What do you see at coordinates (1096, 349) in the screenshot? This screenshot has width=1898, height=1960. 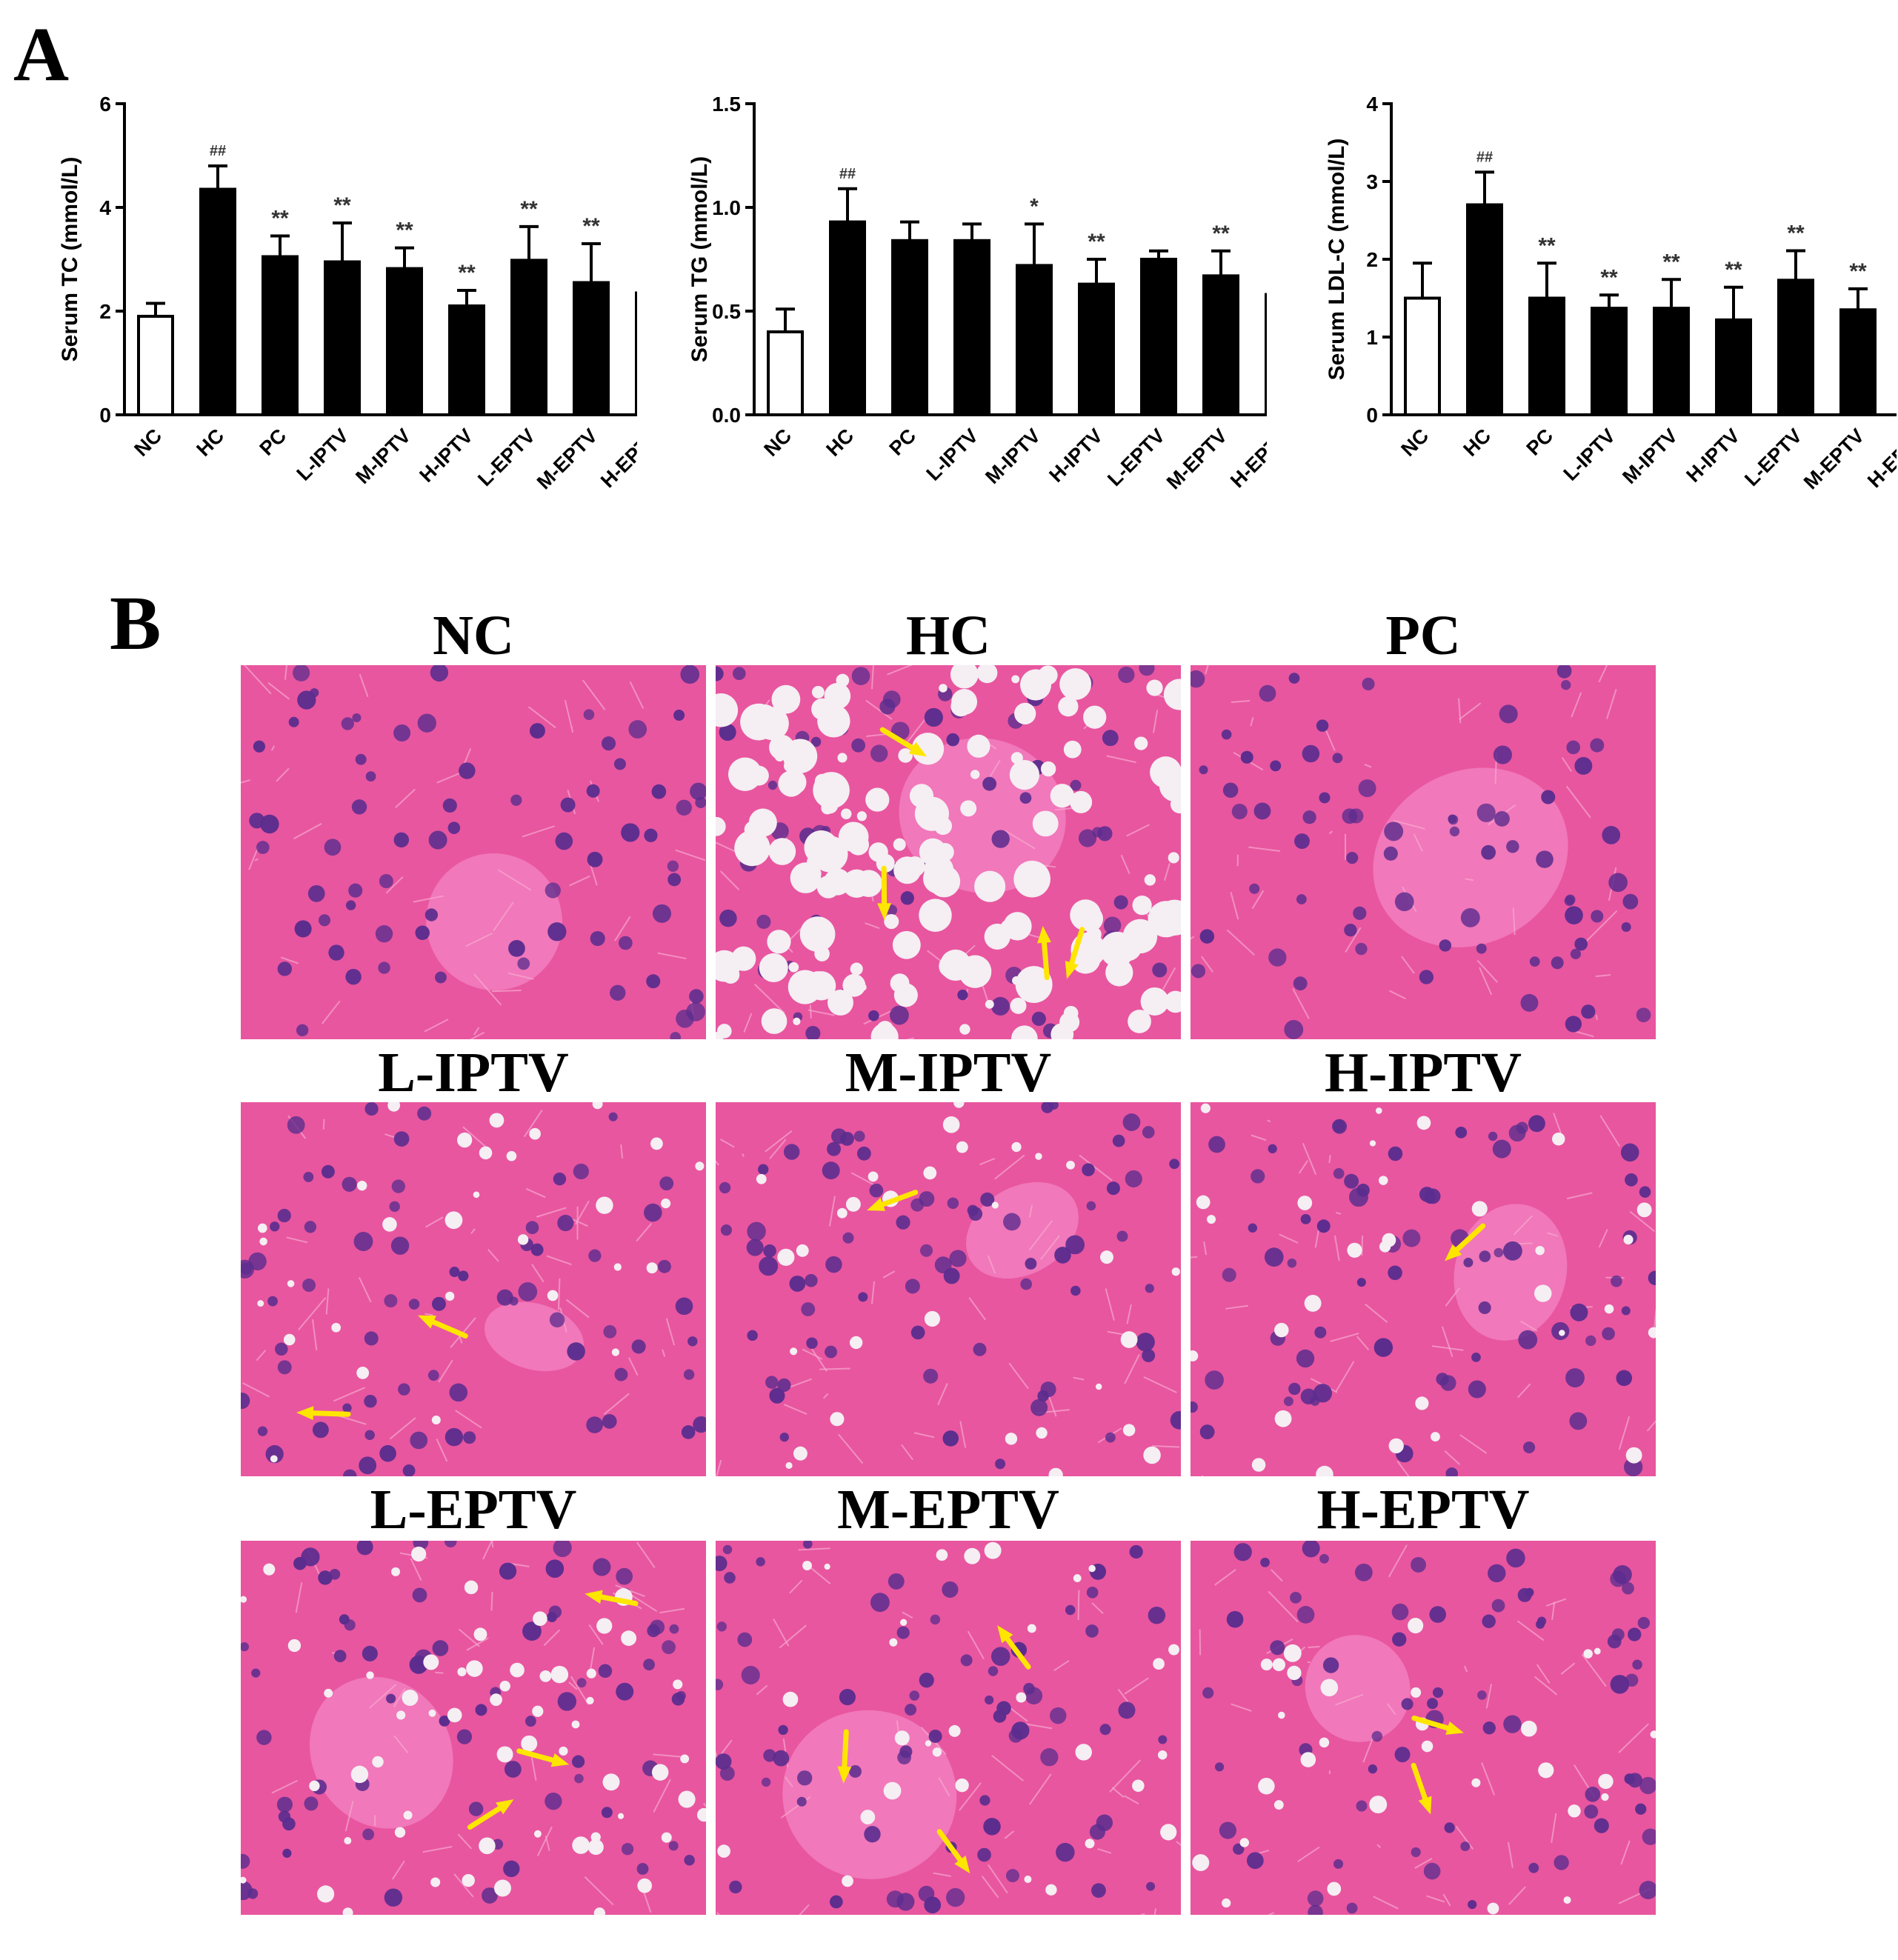 I see `bar-h-iptv` at bounding box center [1096, 349].